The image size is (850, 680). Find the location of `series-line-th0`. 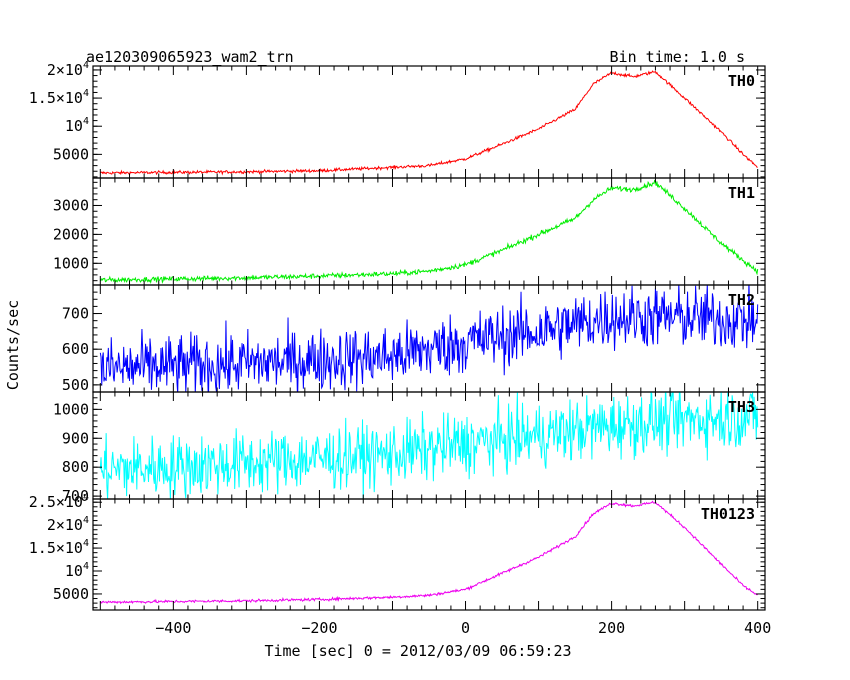

series-line-th0 is located at coordinates (429, 123).